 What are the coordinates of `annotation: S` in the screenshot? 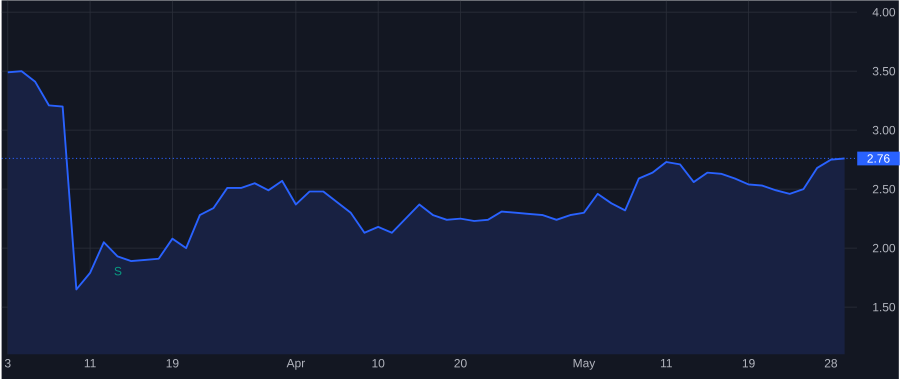 It's located at (118, 271).